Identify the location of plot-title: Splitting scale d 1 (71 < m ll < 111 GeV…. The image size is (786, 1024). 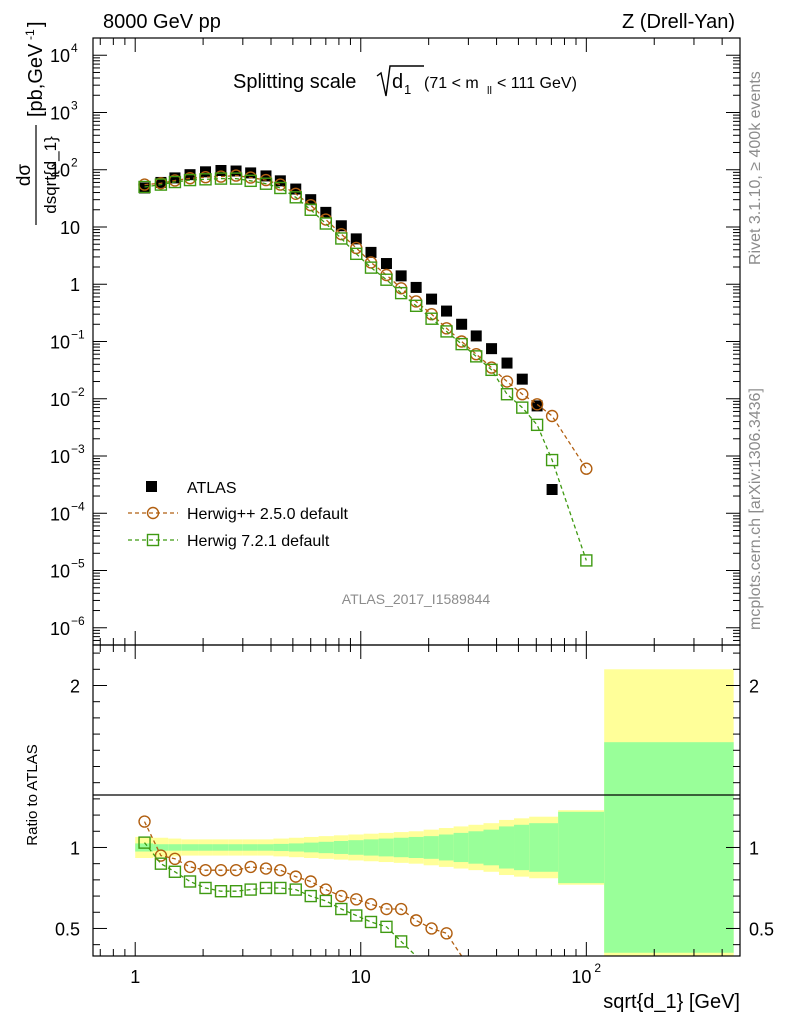
(405, 81).